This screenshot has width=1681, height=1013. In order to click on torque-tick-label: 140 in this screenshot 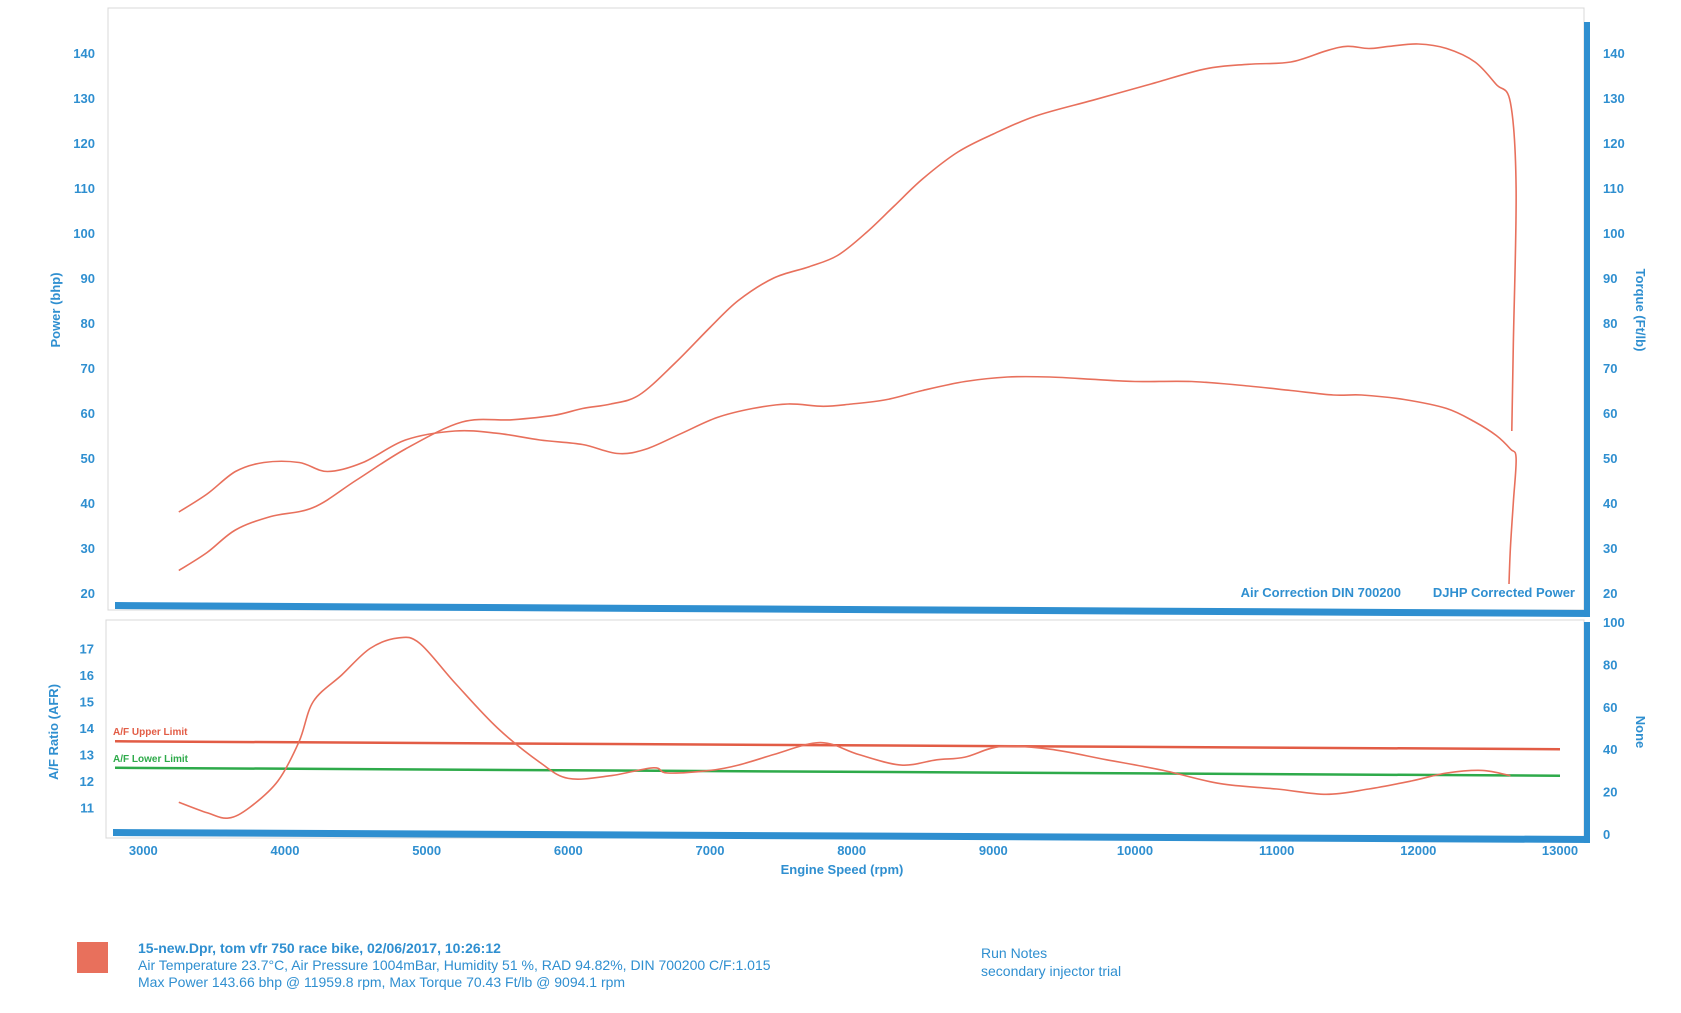, I will do `click(1614, 53)`.